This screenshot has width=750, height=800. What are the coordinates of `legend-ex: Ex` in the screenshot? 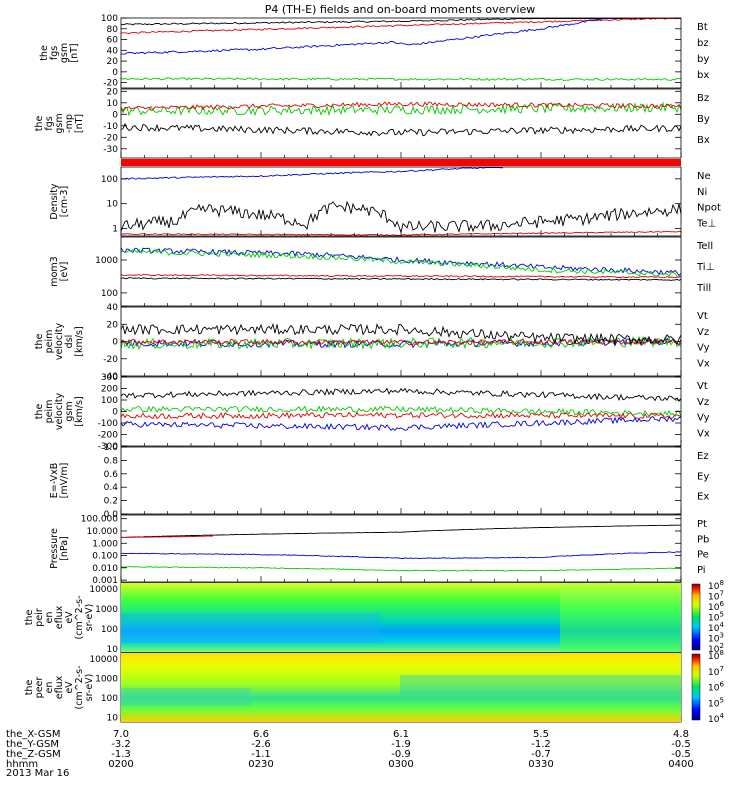 It's located at (703, 497).